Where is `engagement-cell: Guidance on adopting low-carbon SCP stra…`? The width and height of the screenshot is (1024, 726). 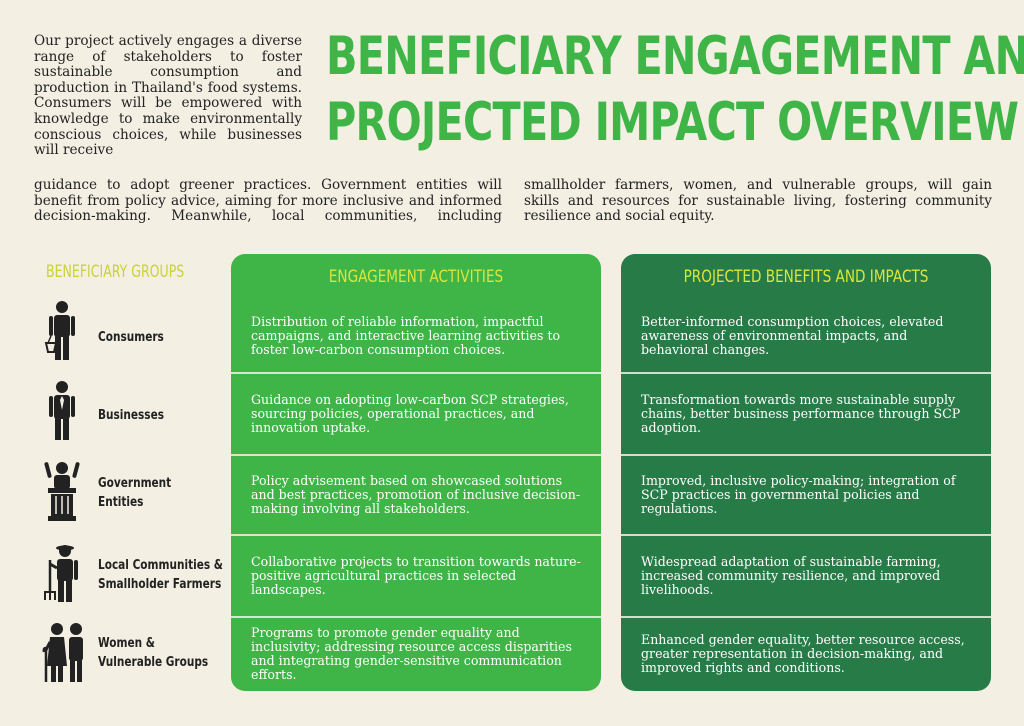 engagement-cell: Guidance on adopting low-carbon SCP stra… is located at coordinates (410, 413).